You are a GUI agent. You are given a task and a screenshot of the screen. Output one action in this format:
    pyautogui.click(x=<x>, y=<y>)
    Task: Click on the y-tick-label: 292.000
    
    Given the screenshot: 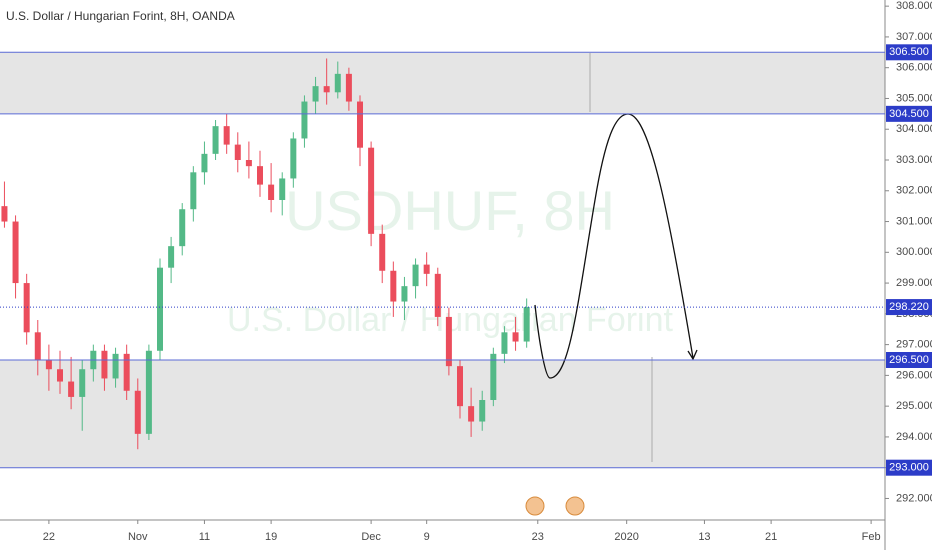 What is the action you would take?
    pyautogui.click(x=914, y=498)
    